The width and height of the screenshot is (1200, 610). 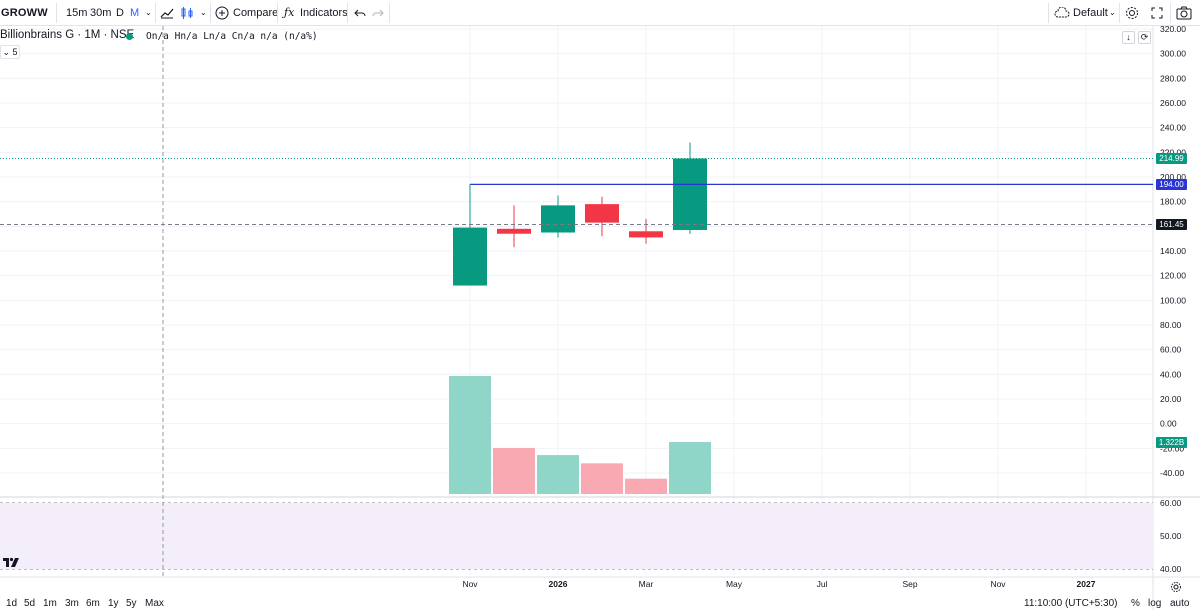 I want to click on y-tick-label: 100.00, so click(x=1173, y=300).